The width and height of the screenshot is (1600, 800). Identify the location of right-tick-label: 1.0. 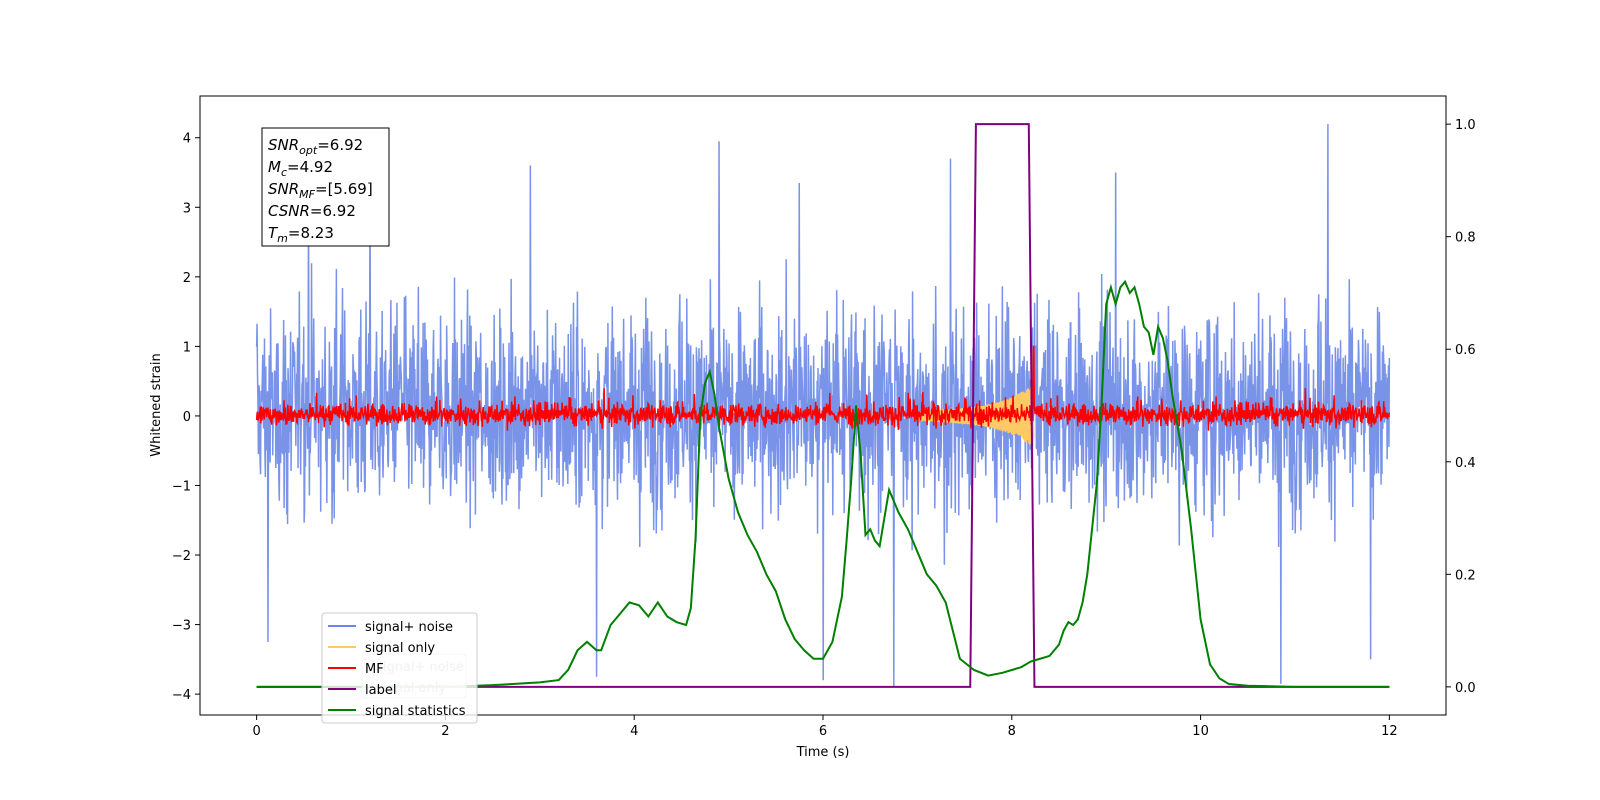
(1465, 125).